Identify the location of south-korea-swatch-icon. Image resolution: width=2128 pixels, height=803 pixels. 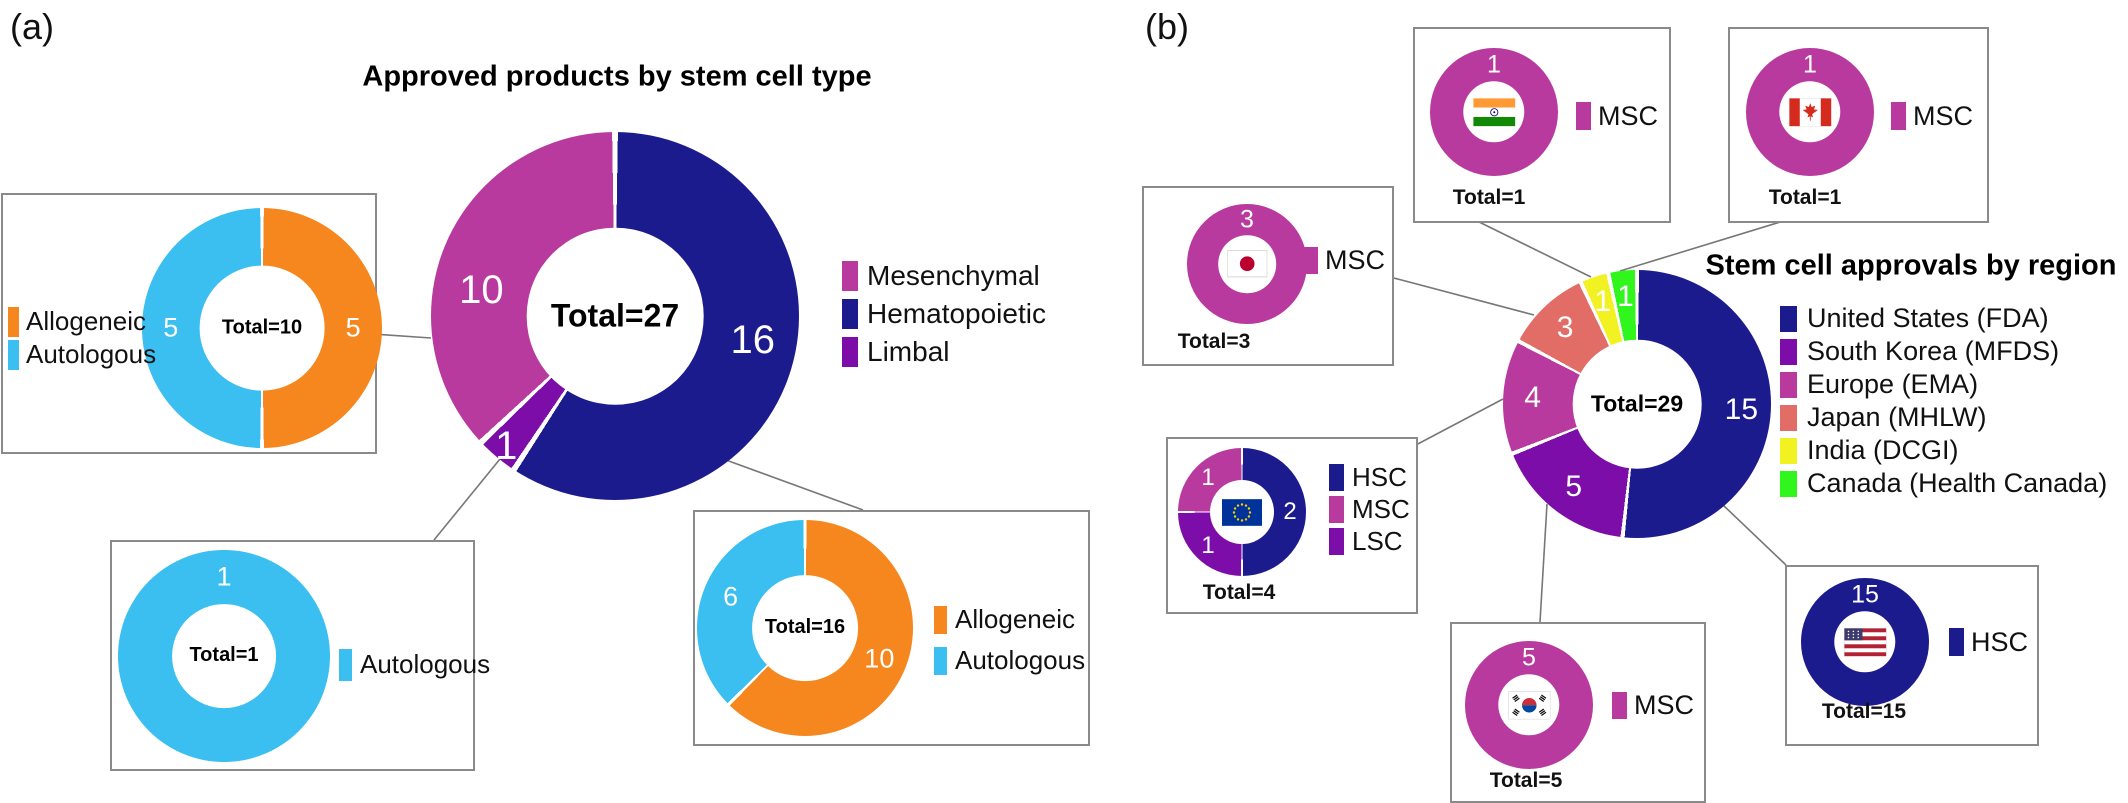
(1788, 351).